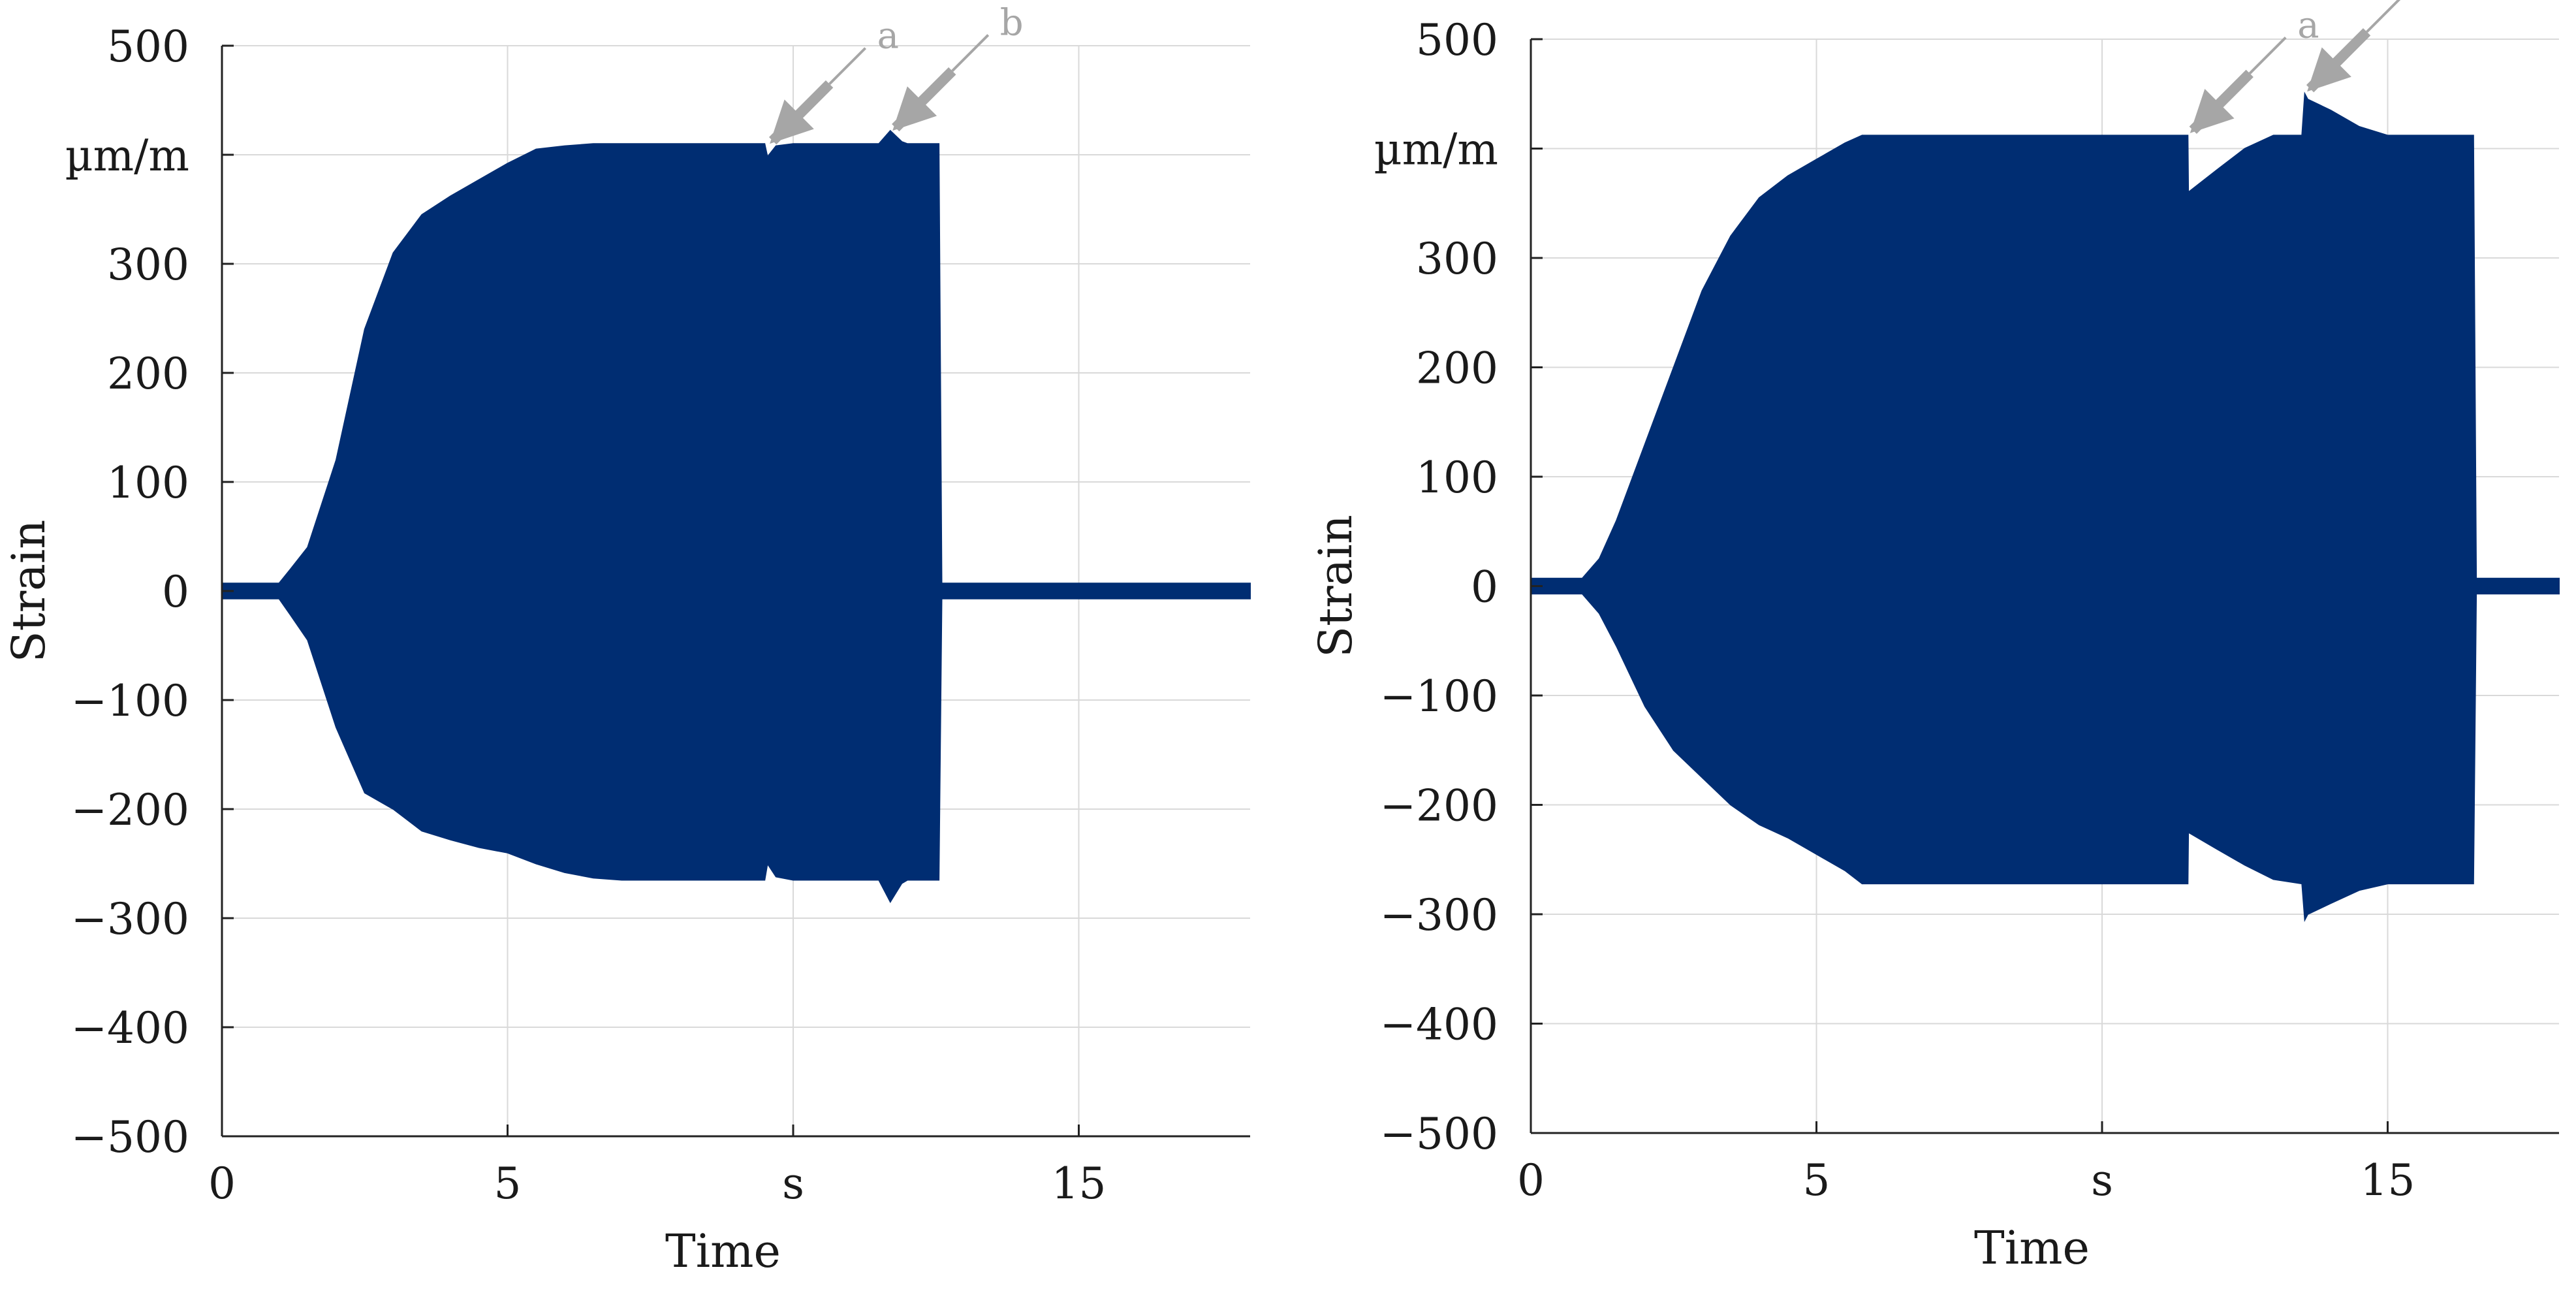  I want to click on chart1-ytick-label: 500, so click(148, 47).